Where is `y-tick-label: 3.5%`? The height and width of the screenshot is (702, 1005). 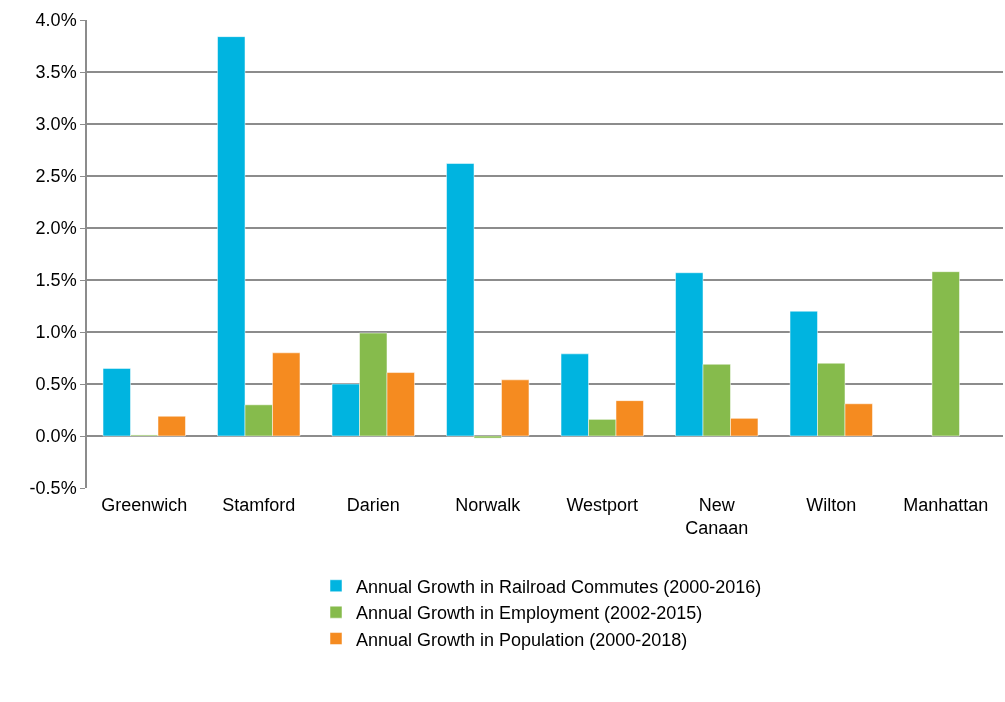 y-tick-label: 3.5% is located at coordinates (56, 72).